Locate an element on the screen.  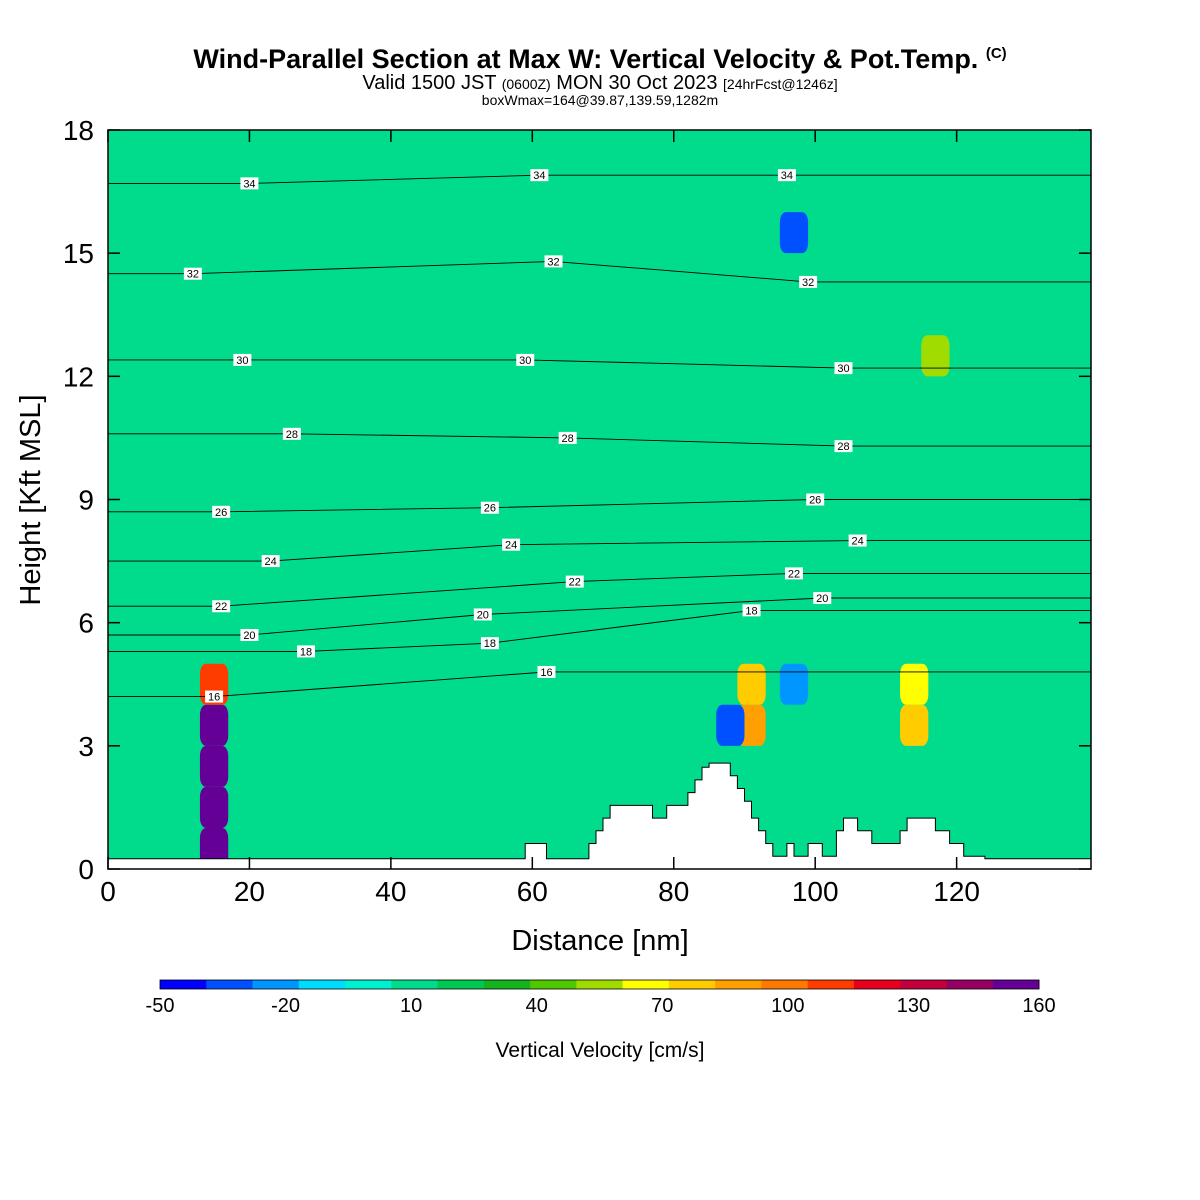
contour-label: 32 is located at coordinates (808, 282).